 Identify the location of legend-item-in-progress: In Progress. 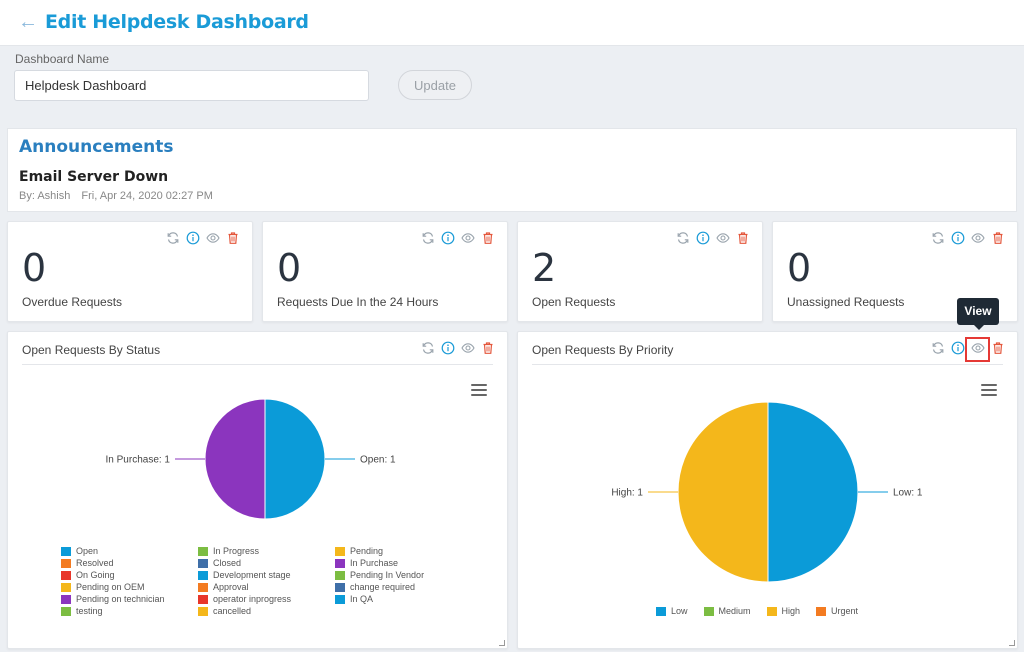
(228, 551).